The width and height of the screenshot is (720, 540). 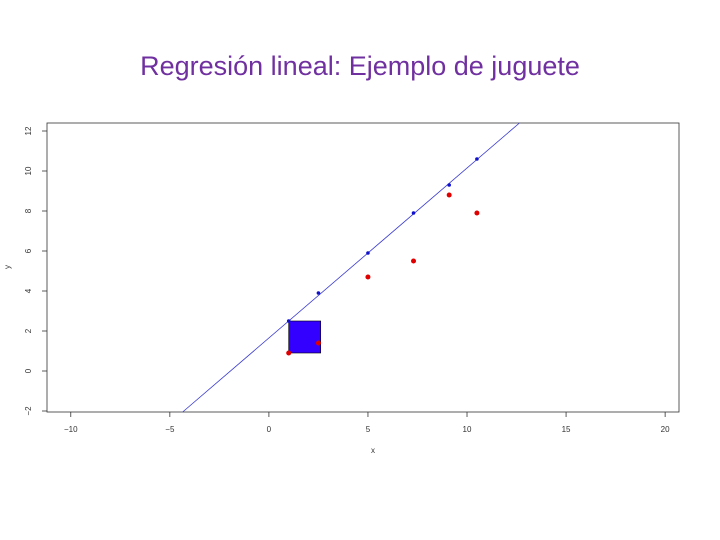 What do you see at coordinates (170, 429) in the screenshot?
I see `x-tick-label: −5` at bounding box center [170, 429].